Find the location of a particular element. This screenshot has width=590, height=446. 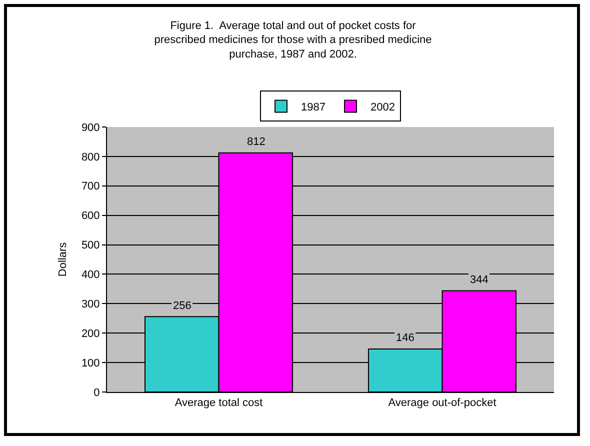

legend-label: 1987 is located at coordinates (313, 107).